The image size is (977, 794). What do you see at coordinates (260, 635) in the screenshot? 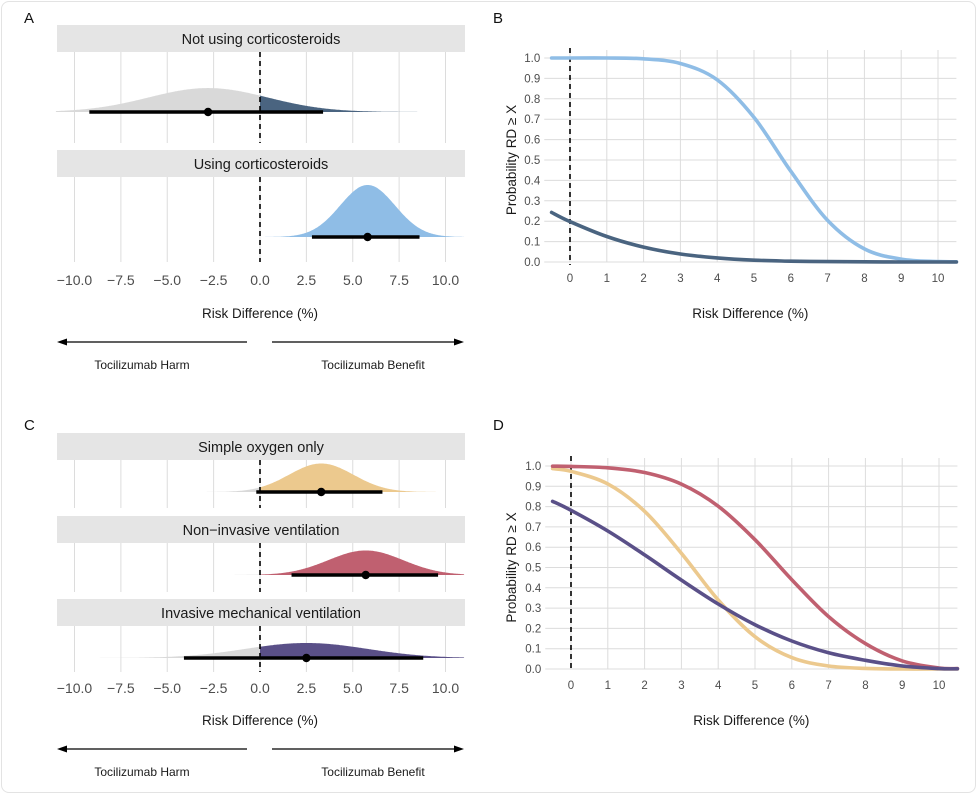
I see `facet: Invasive mechanical ventilation` at bounding box center [260, 635].